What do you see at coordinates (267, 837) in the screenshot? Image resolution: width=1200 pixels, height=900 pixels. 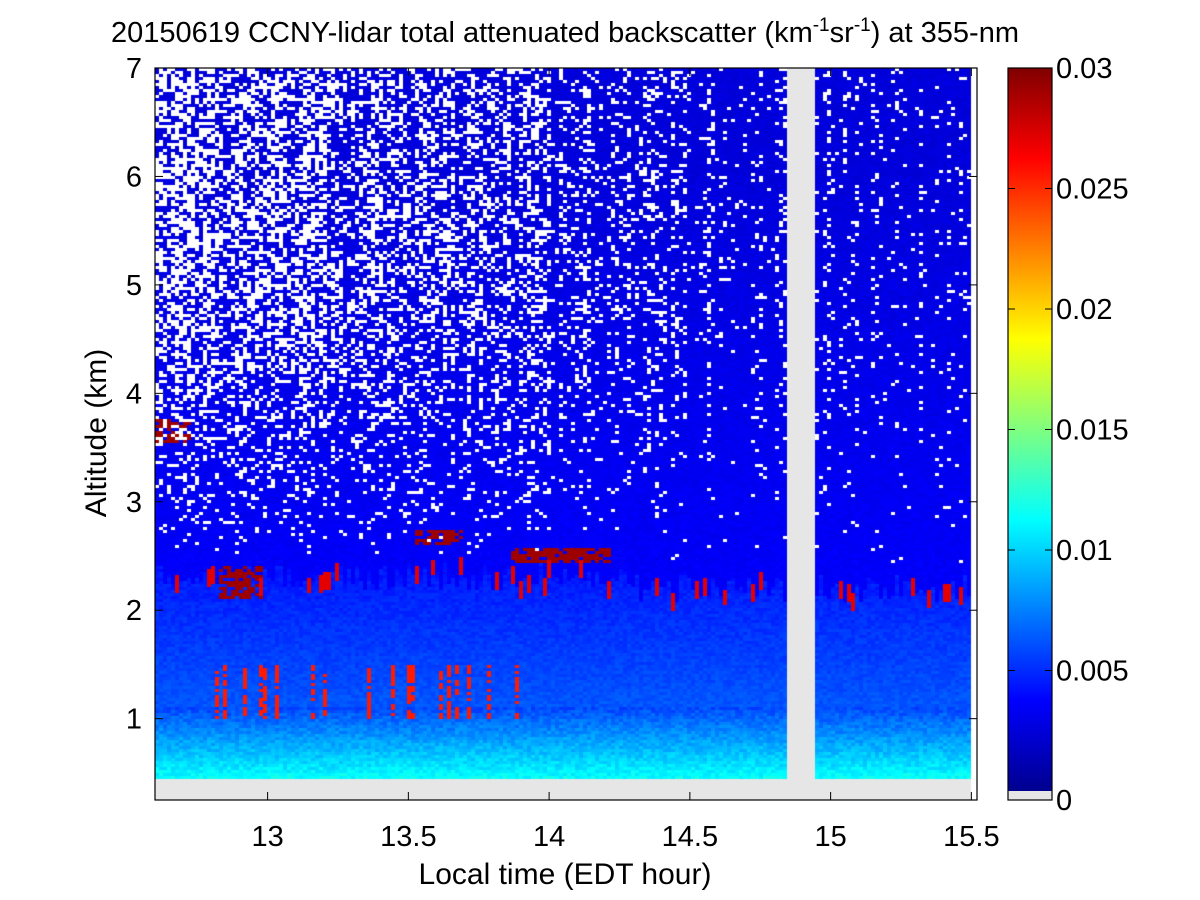 I see `x-tick-label: 13` at bounding box center [267, 837].